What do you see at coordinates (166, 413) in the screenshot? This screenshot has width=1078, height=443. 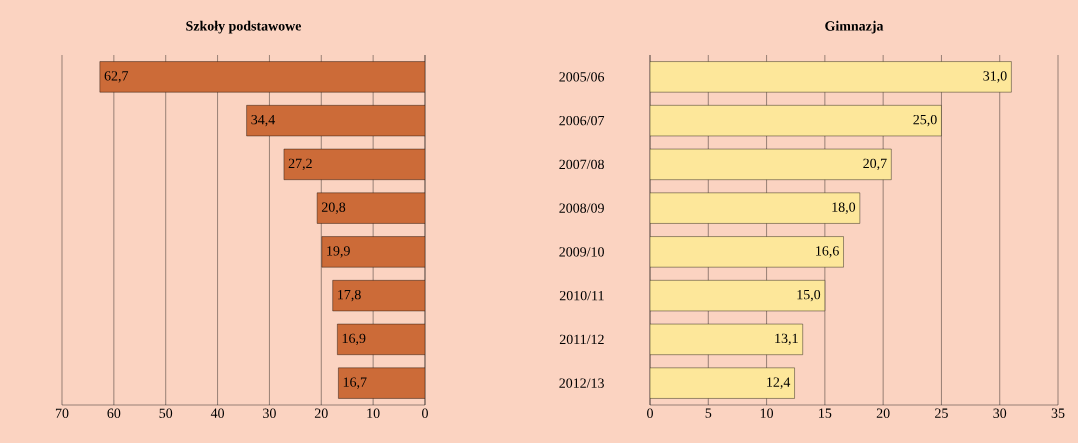 I see `x-tick-label: 50` at bounding box center [166, 413].